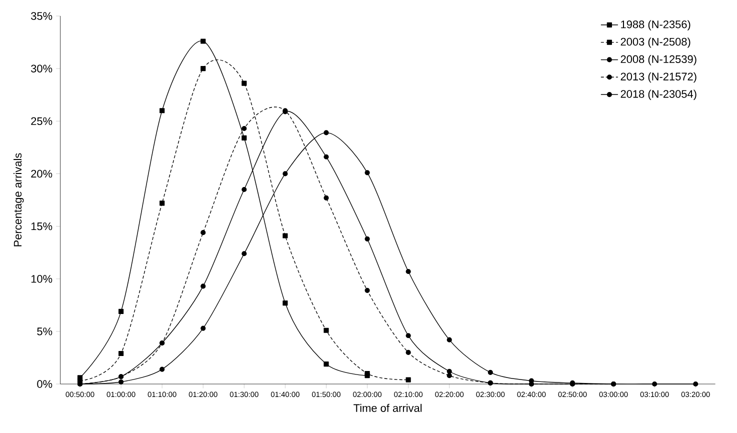  I want to click on y-tick-label: 0%, so click(44, 384).